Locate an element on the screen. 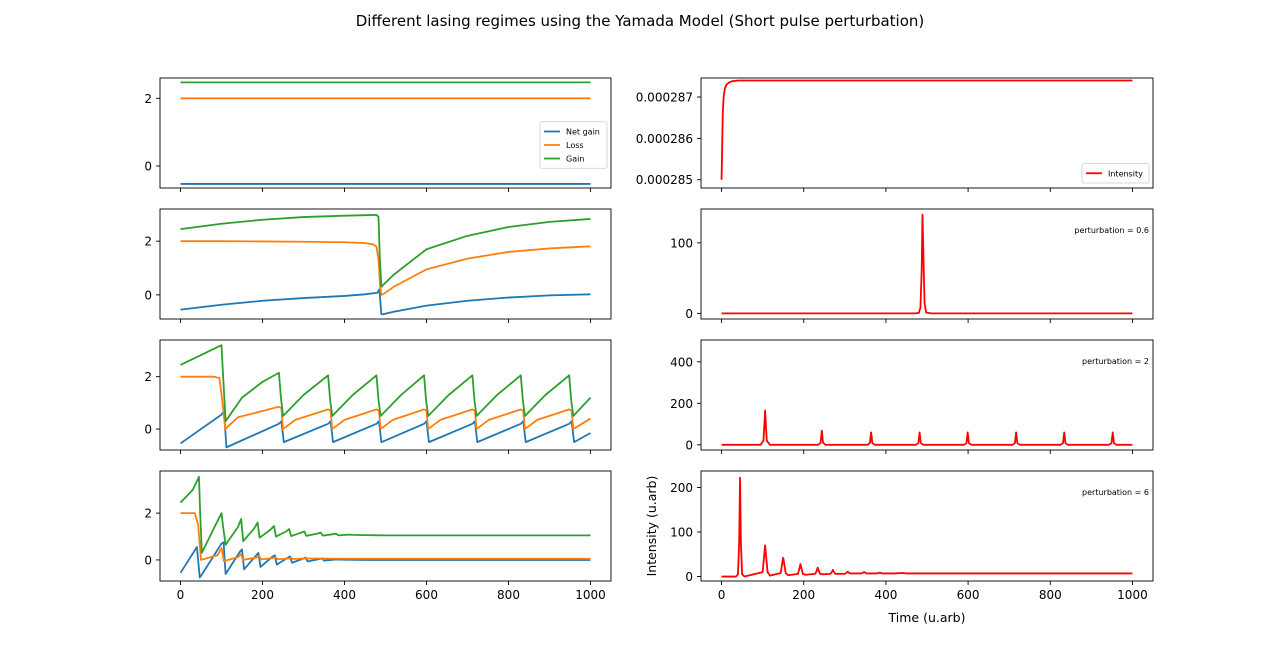 Image resolution: width=1280 pixels, height=654 pixels. y-tick-label: 0.000286 is located at coordinates (664, 139).